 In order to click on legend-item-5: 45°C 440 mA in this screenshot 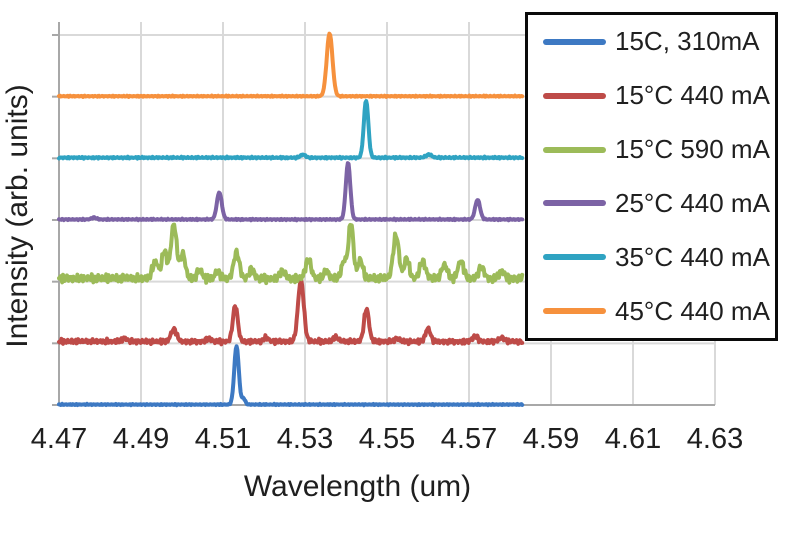, I will do `click(651, 311)`.